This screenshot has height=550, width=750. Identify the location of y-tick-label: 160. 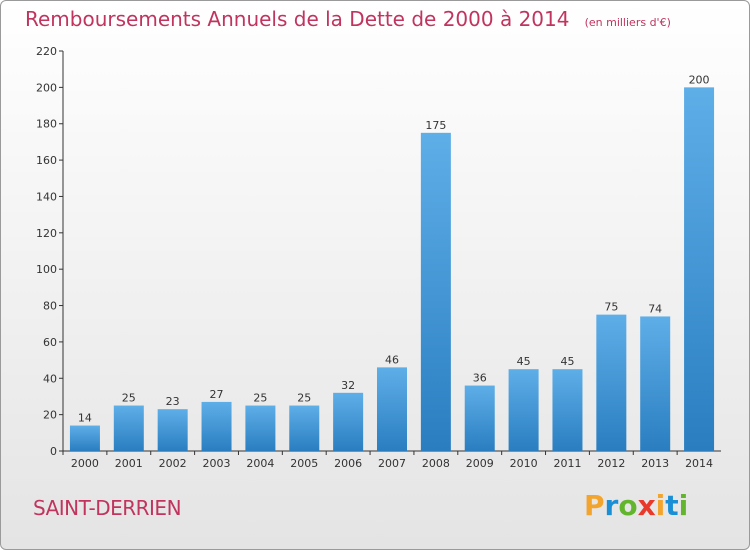
(46, 160).